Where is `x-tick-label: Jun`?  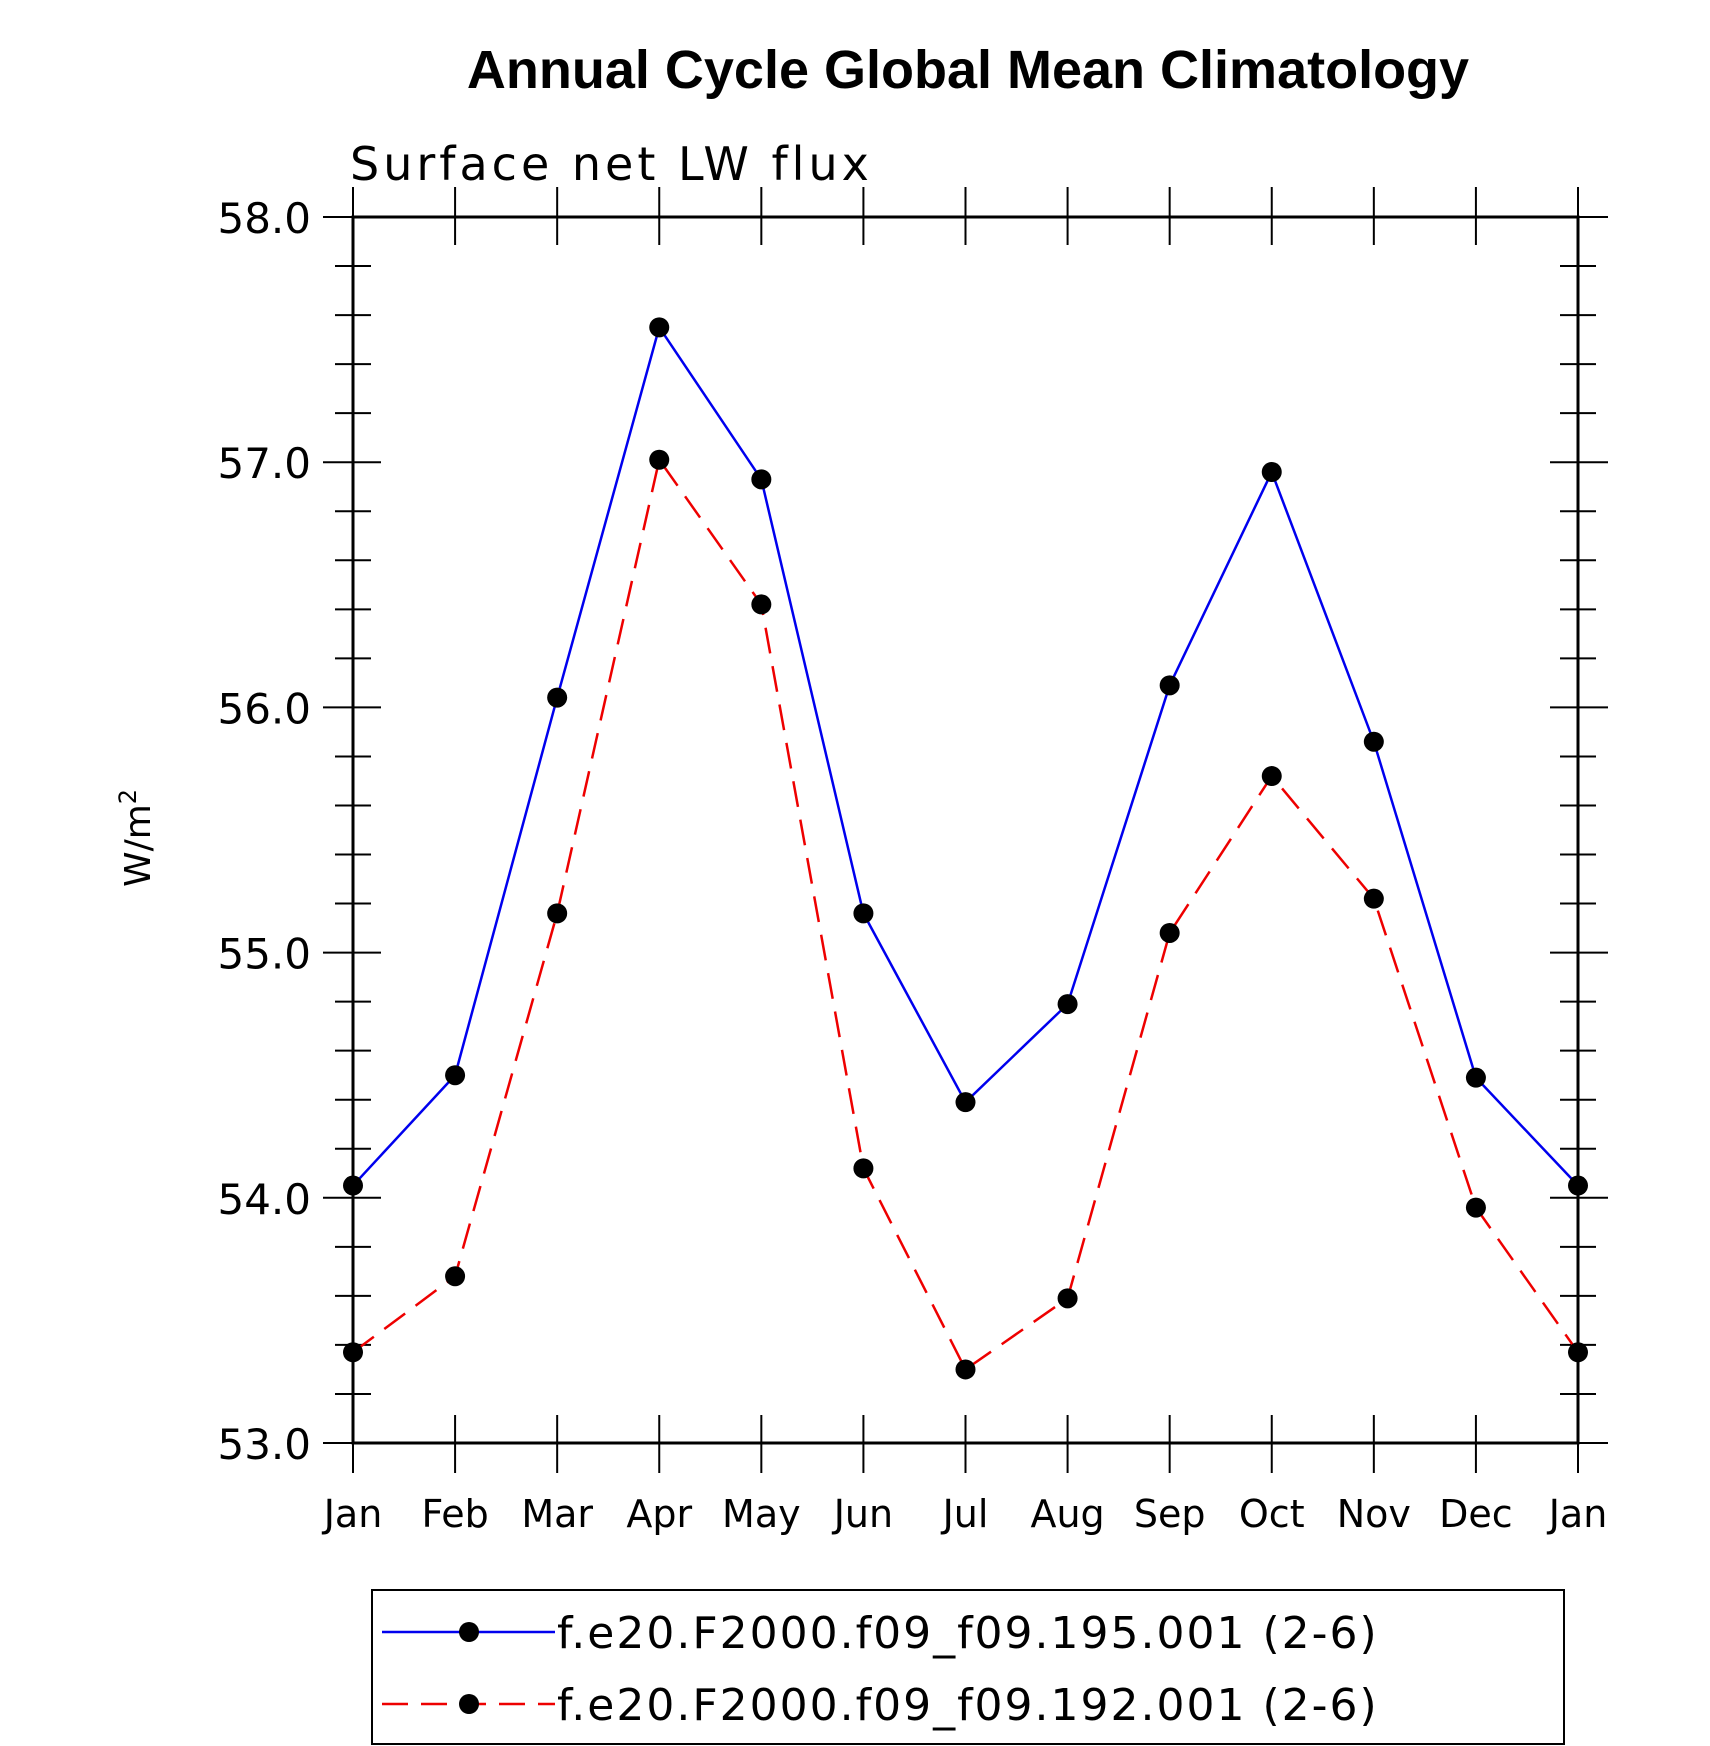
x-tick-label: Jun is located at coordinates (862, 1514).